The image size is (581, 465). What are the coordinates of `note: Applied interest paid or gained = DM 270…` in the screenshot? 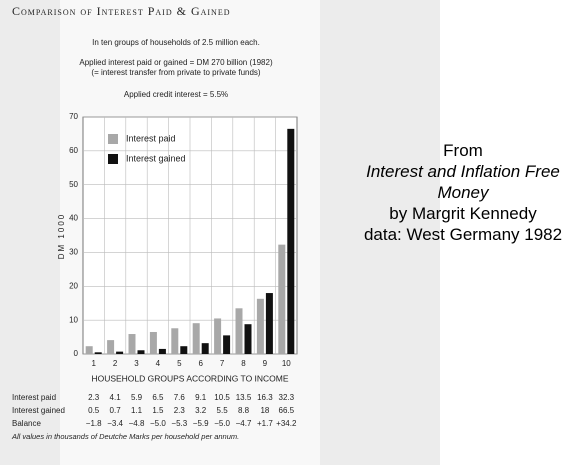 It's located at (176, 62).